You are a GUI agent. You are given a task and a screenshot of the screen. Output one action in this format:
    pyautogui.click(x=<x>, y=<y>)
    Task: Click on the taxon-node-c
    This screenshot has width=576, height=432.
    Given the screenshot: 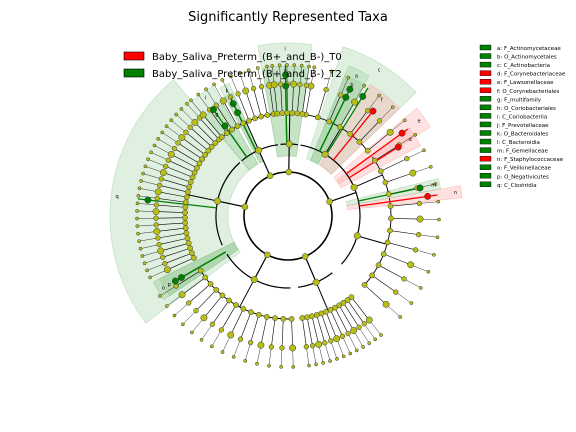 What is the action you would take?
    pyautogui.click(x=363, y=96)
    